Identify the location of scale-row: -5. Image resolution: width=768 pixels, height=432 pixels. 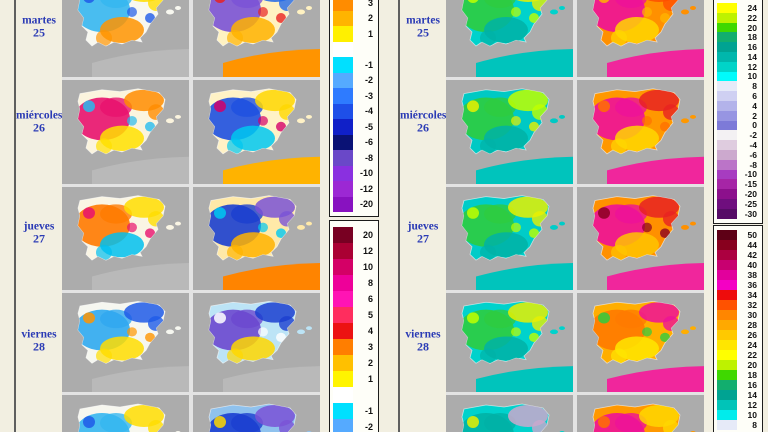
(354, 127).